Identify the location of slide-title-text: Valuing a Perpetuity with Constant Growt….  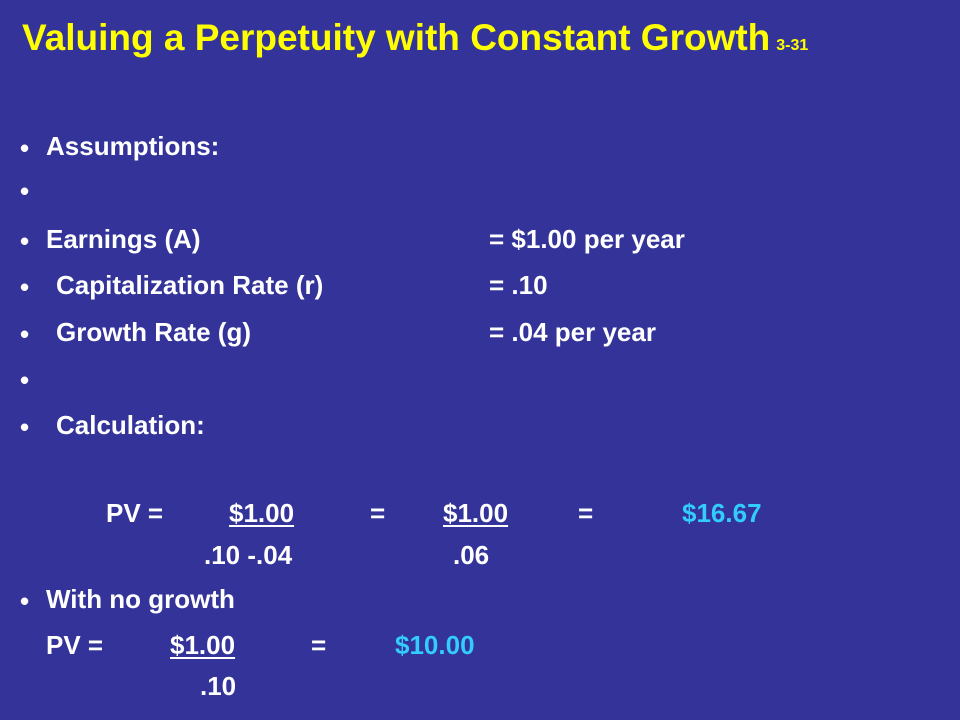
(396, 37).